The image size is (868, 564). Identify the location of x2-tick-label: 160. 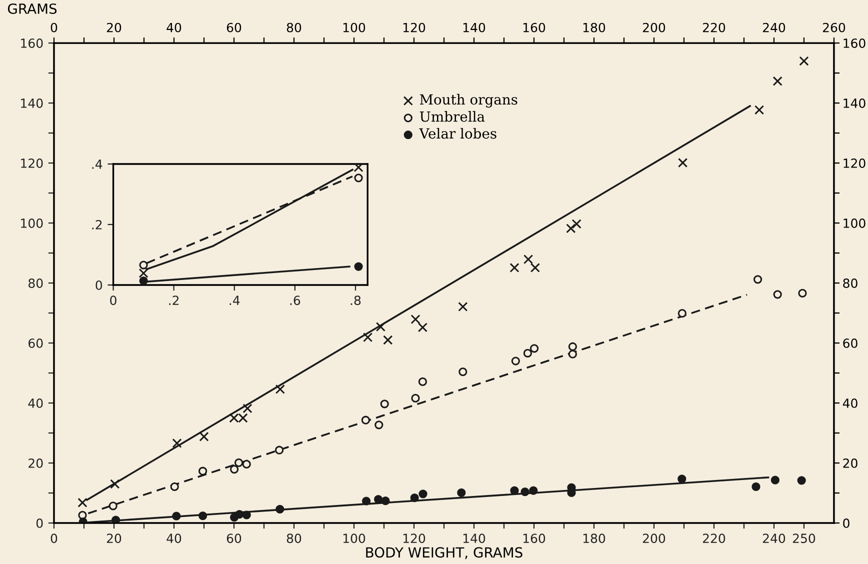
(534, 27).